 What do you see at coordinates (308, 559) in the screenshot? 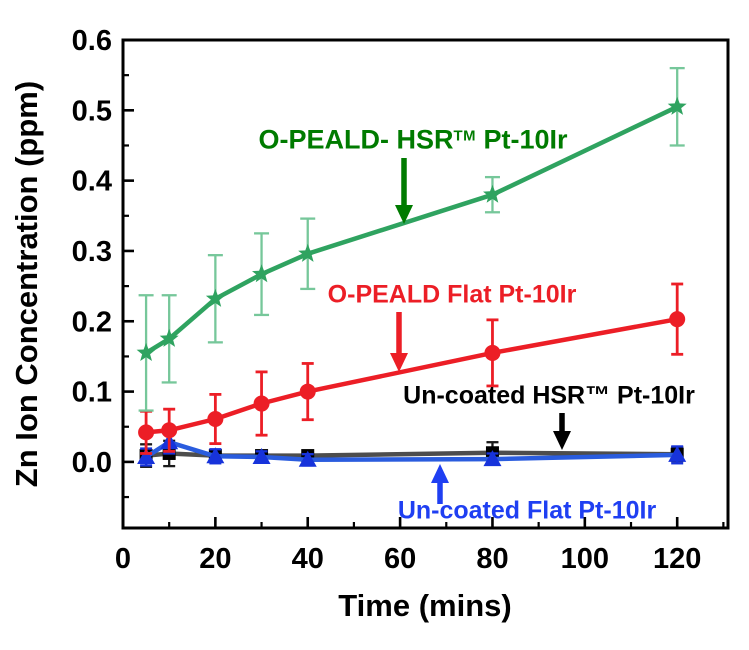
I see `x-tick-label: 40` at bounding box center [308, 559].